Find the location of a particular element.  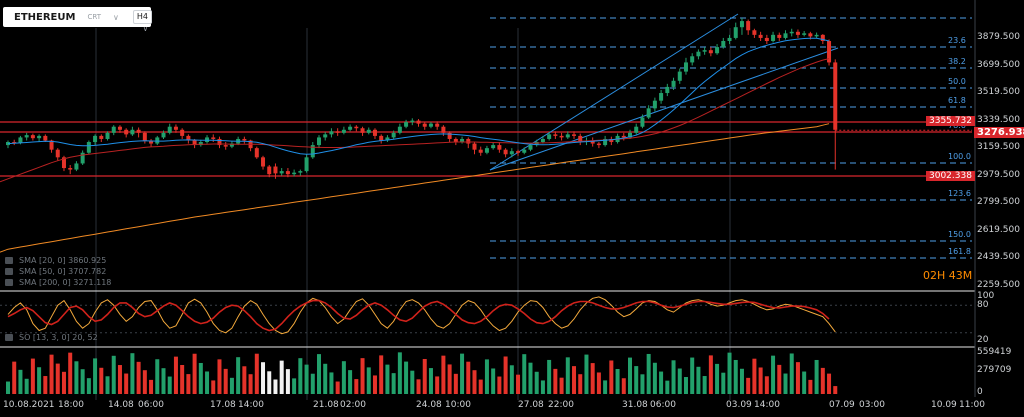

legend-sma50: SMA [50, 0] 3707.782 is located at coordinates (55, 271).